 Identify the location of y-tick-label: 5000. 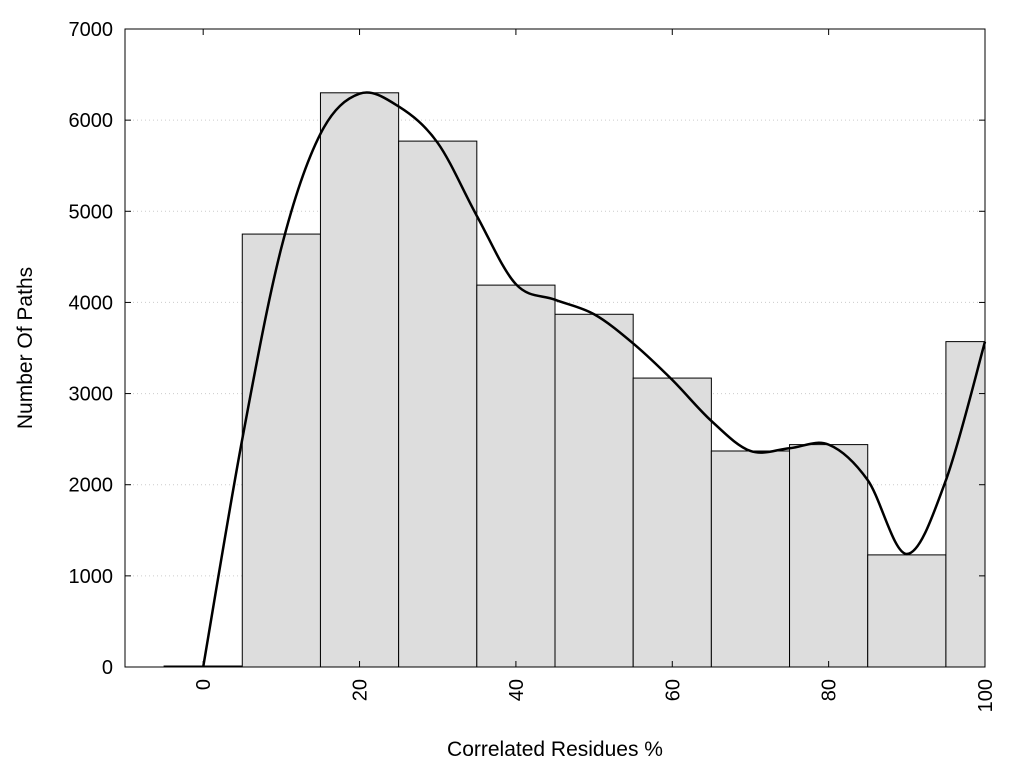
(91, 212).